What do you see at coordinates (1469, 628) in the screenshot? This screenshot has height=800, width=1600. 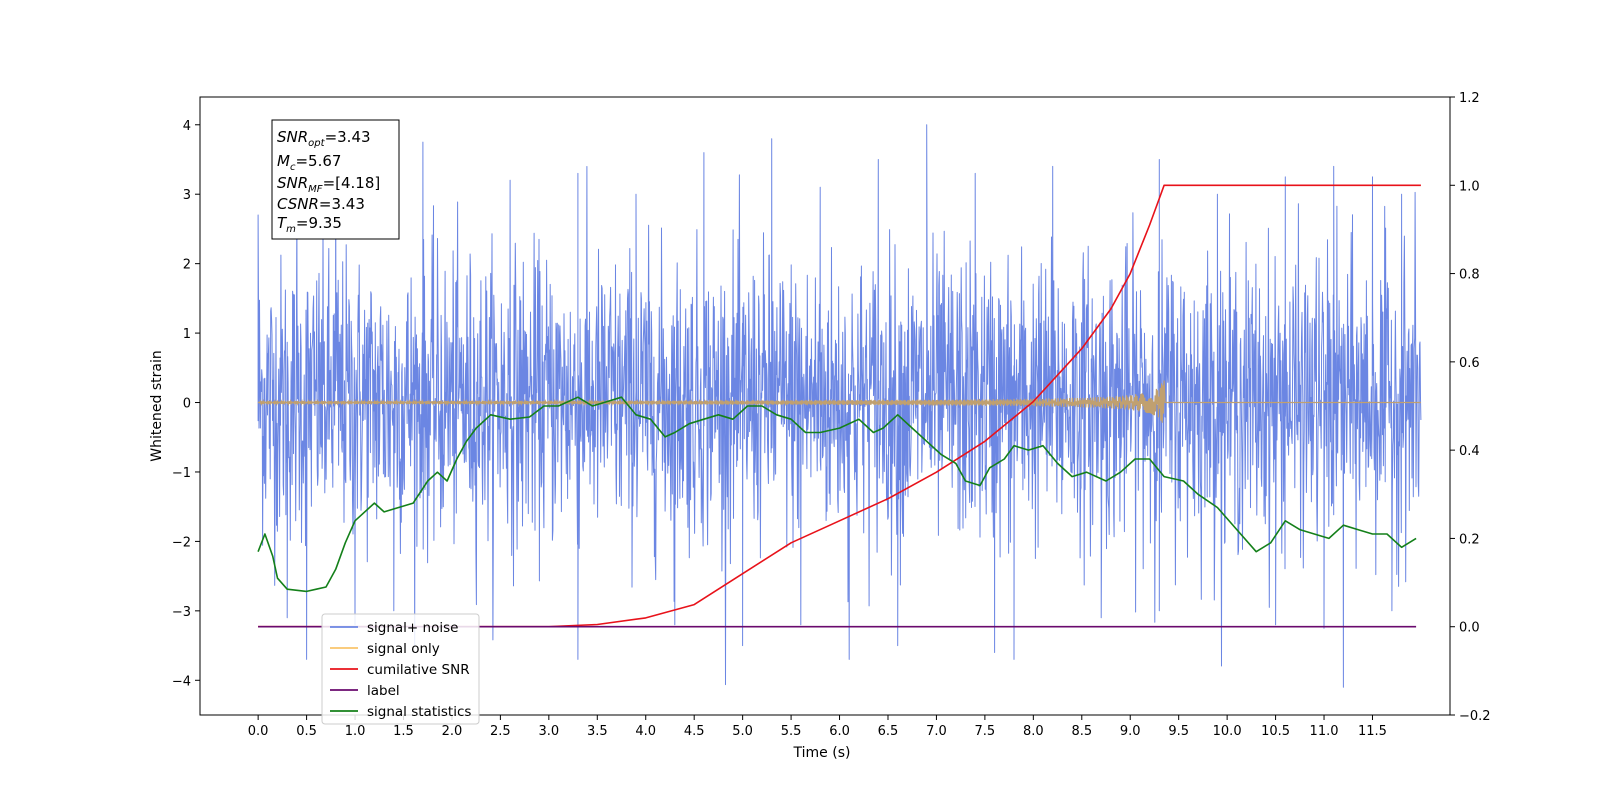 I see `y-right-tick-label: 0.0` at bounding box center [1469, 628].